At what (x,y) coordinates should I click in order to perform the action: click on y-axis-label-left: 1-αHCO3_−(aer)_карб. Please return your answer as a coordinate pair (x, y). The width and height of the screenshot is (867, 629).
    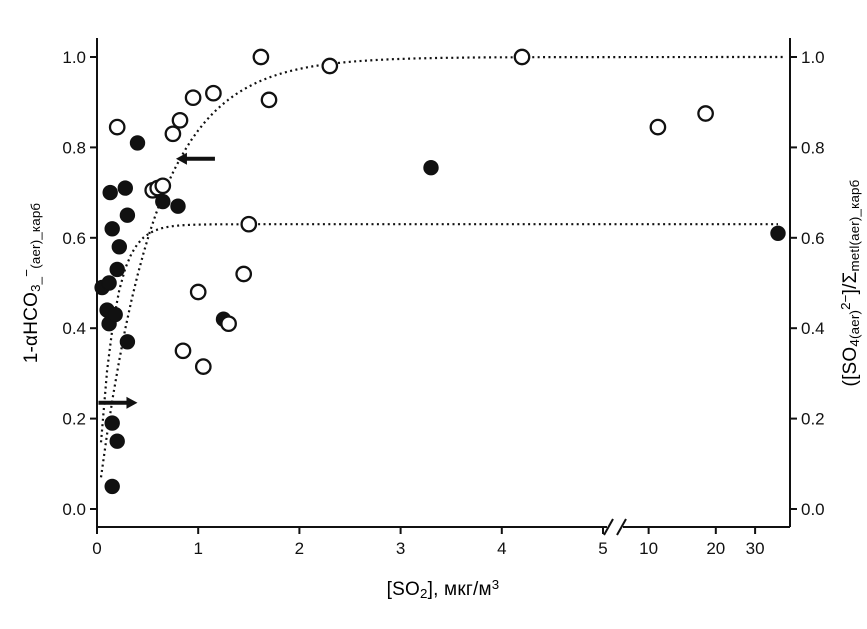
    Looking at the image, I should click on (31, 283).